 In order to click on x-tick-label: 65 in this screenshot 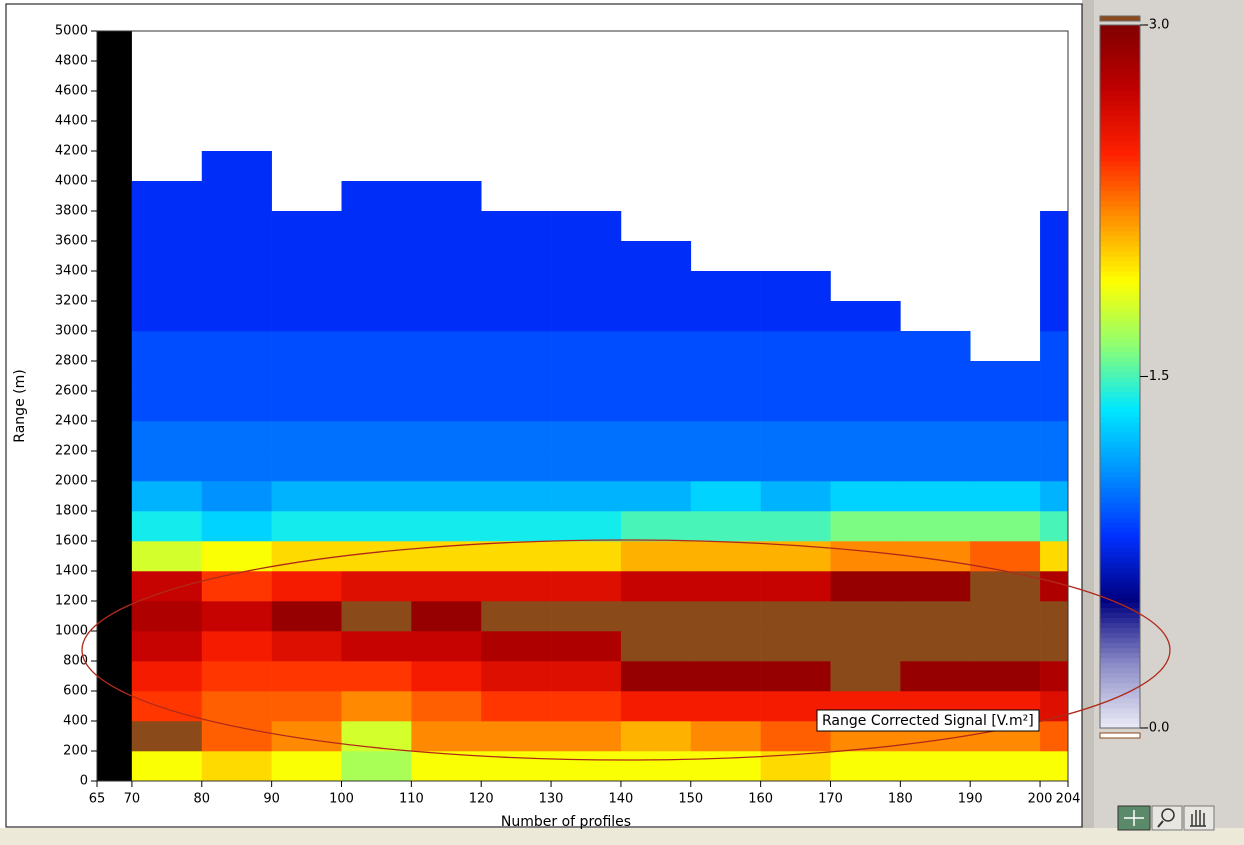, I will do `click(97, 799)`.